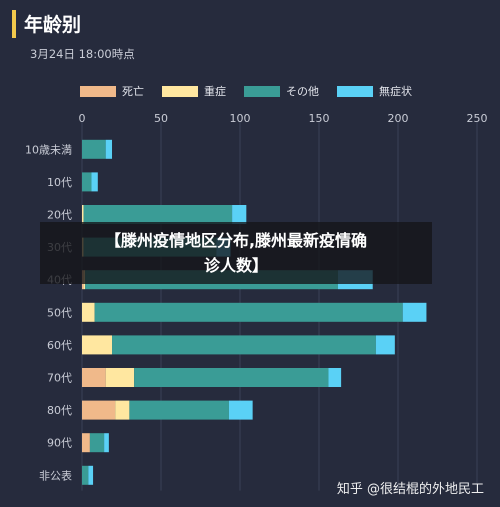  Describe the element at coordinates (215, 91) in the screenshot. I see `legend-label-severe: 重症` at that location.